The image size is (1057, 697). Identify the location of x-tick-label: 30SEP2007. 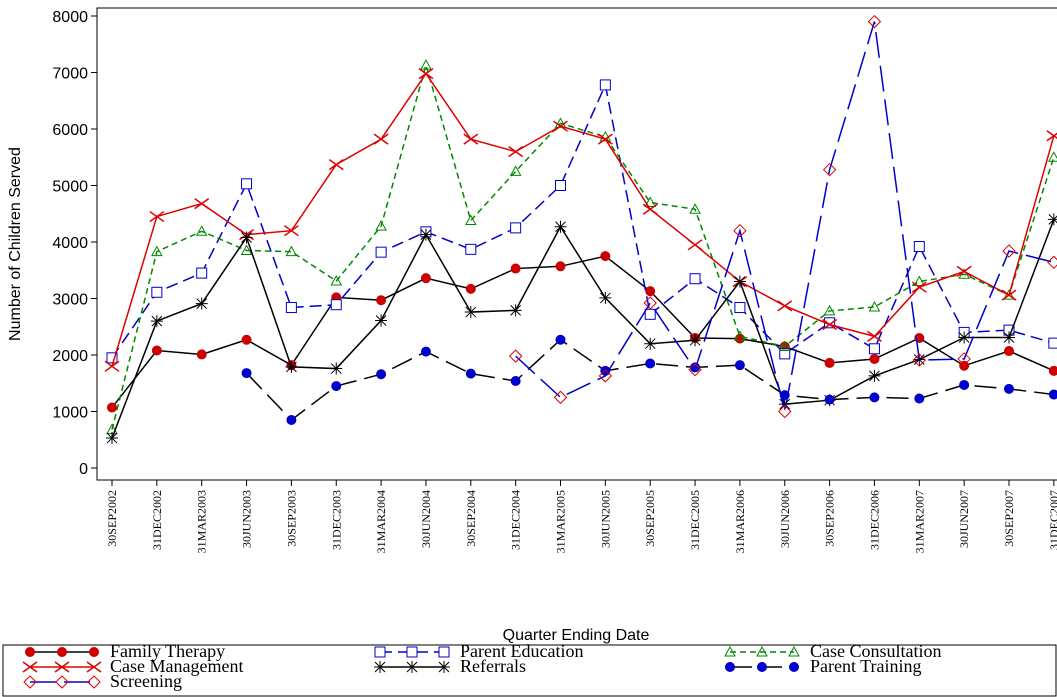
(1009, 518).